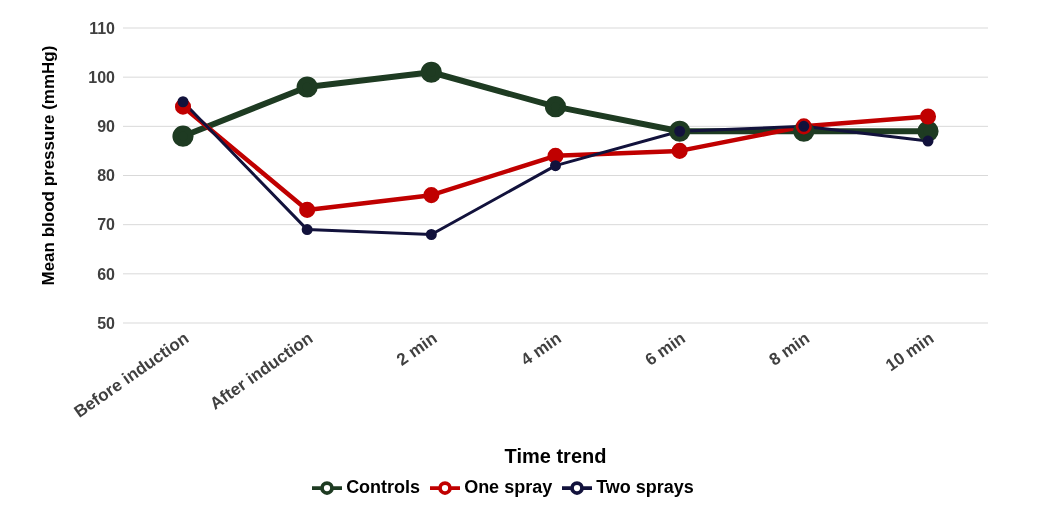  What do you see at coordinates (541, 349) in the screenshot?
I see `x-tick-label: 4 min` at bounding box center [541, 349].